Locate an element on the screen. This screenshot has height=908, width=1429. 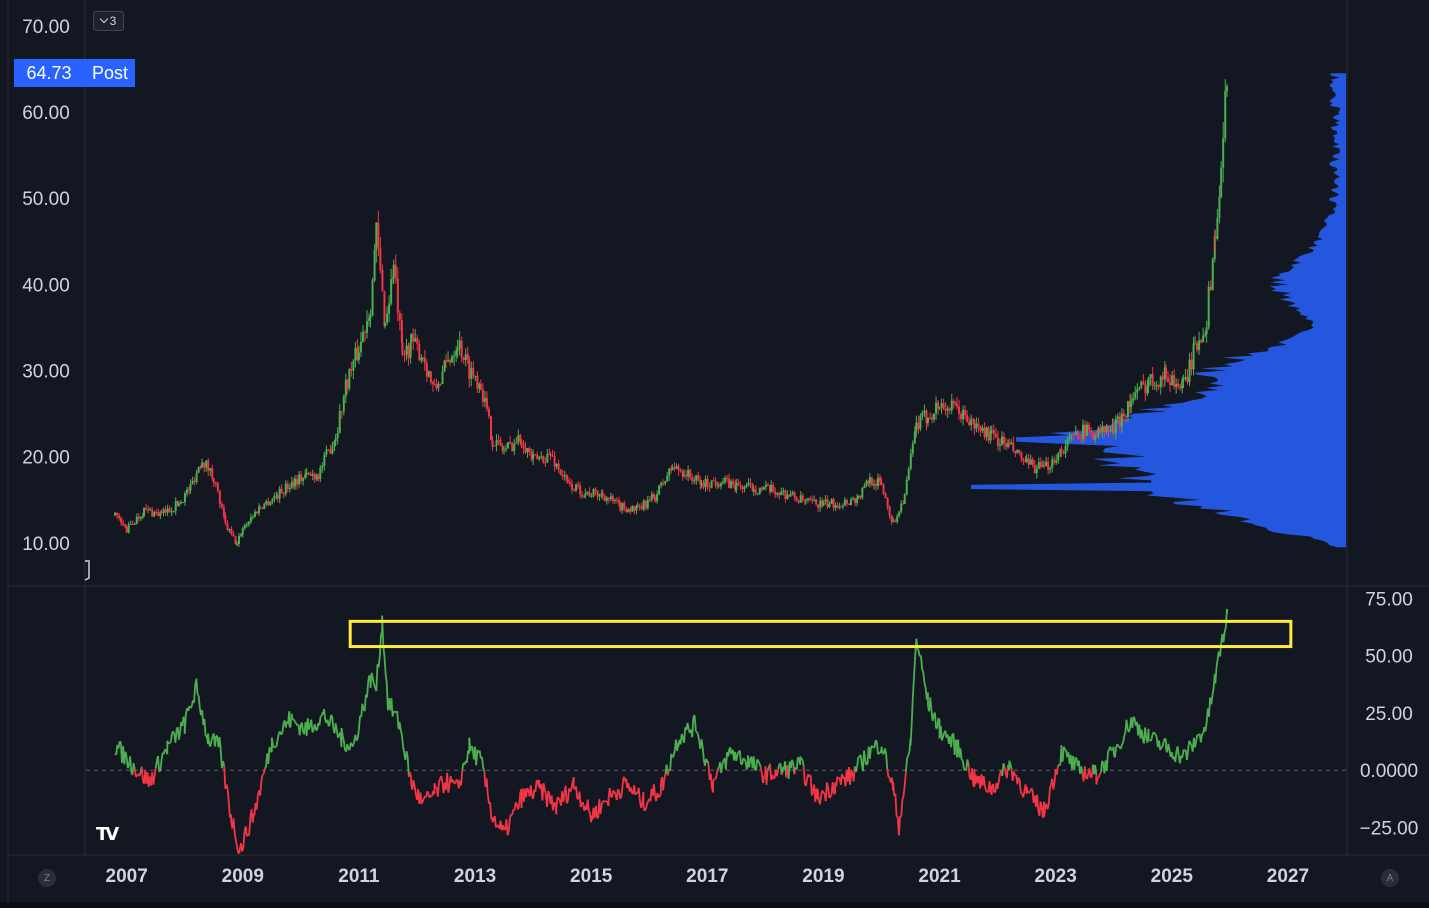
oscillator-axis: 75.00 50.00 25.00 0.0000 −25.00 is located at coordinates (1389, 714).